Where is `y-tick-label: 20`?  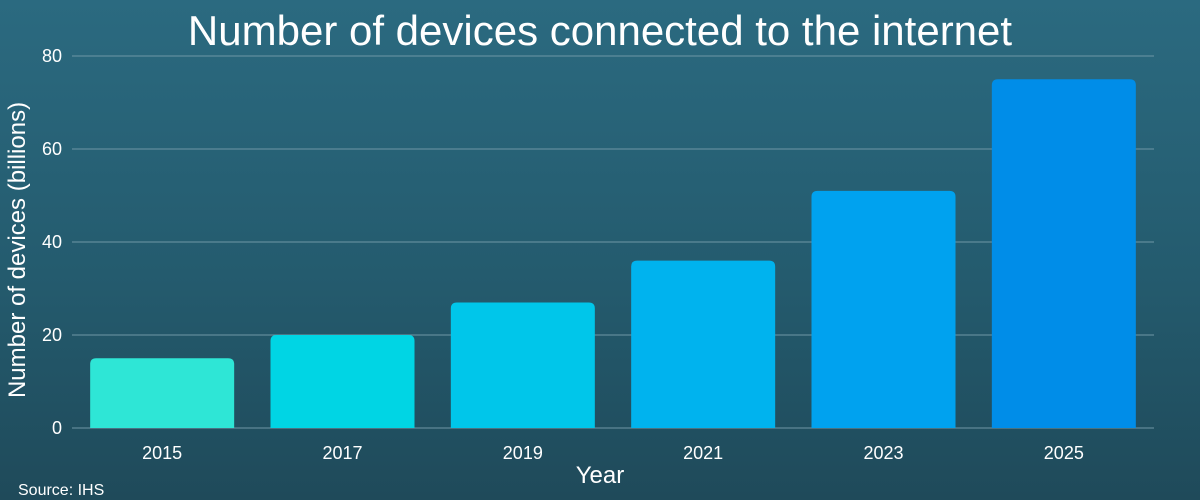 y-tick-label: 20 is located at coordinates (52, 335).